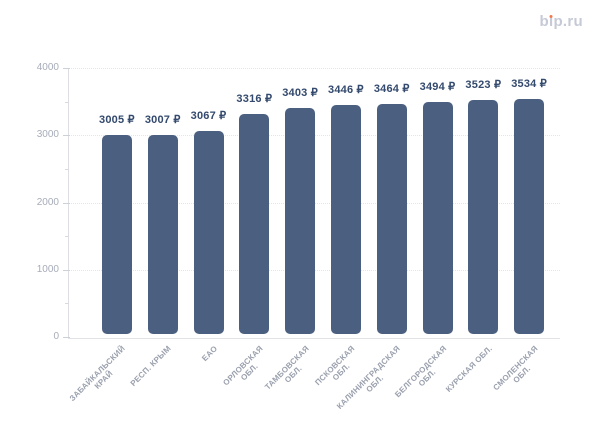 This screenshot has height=427, width=600. I want to click on x-axis-line, so click(314, 338).